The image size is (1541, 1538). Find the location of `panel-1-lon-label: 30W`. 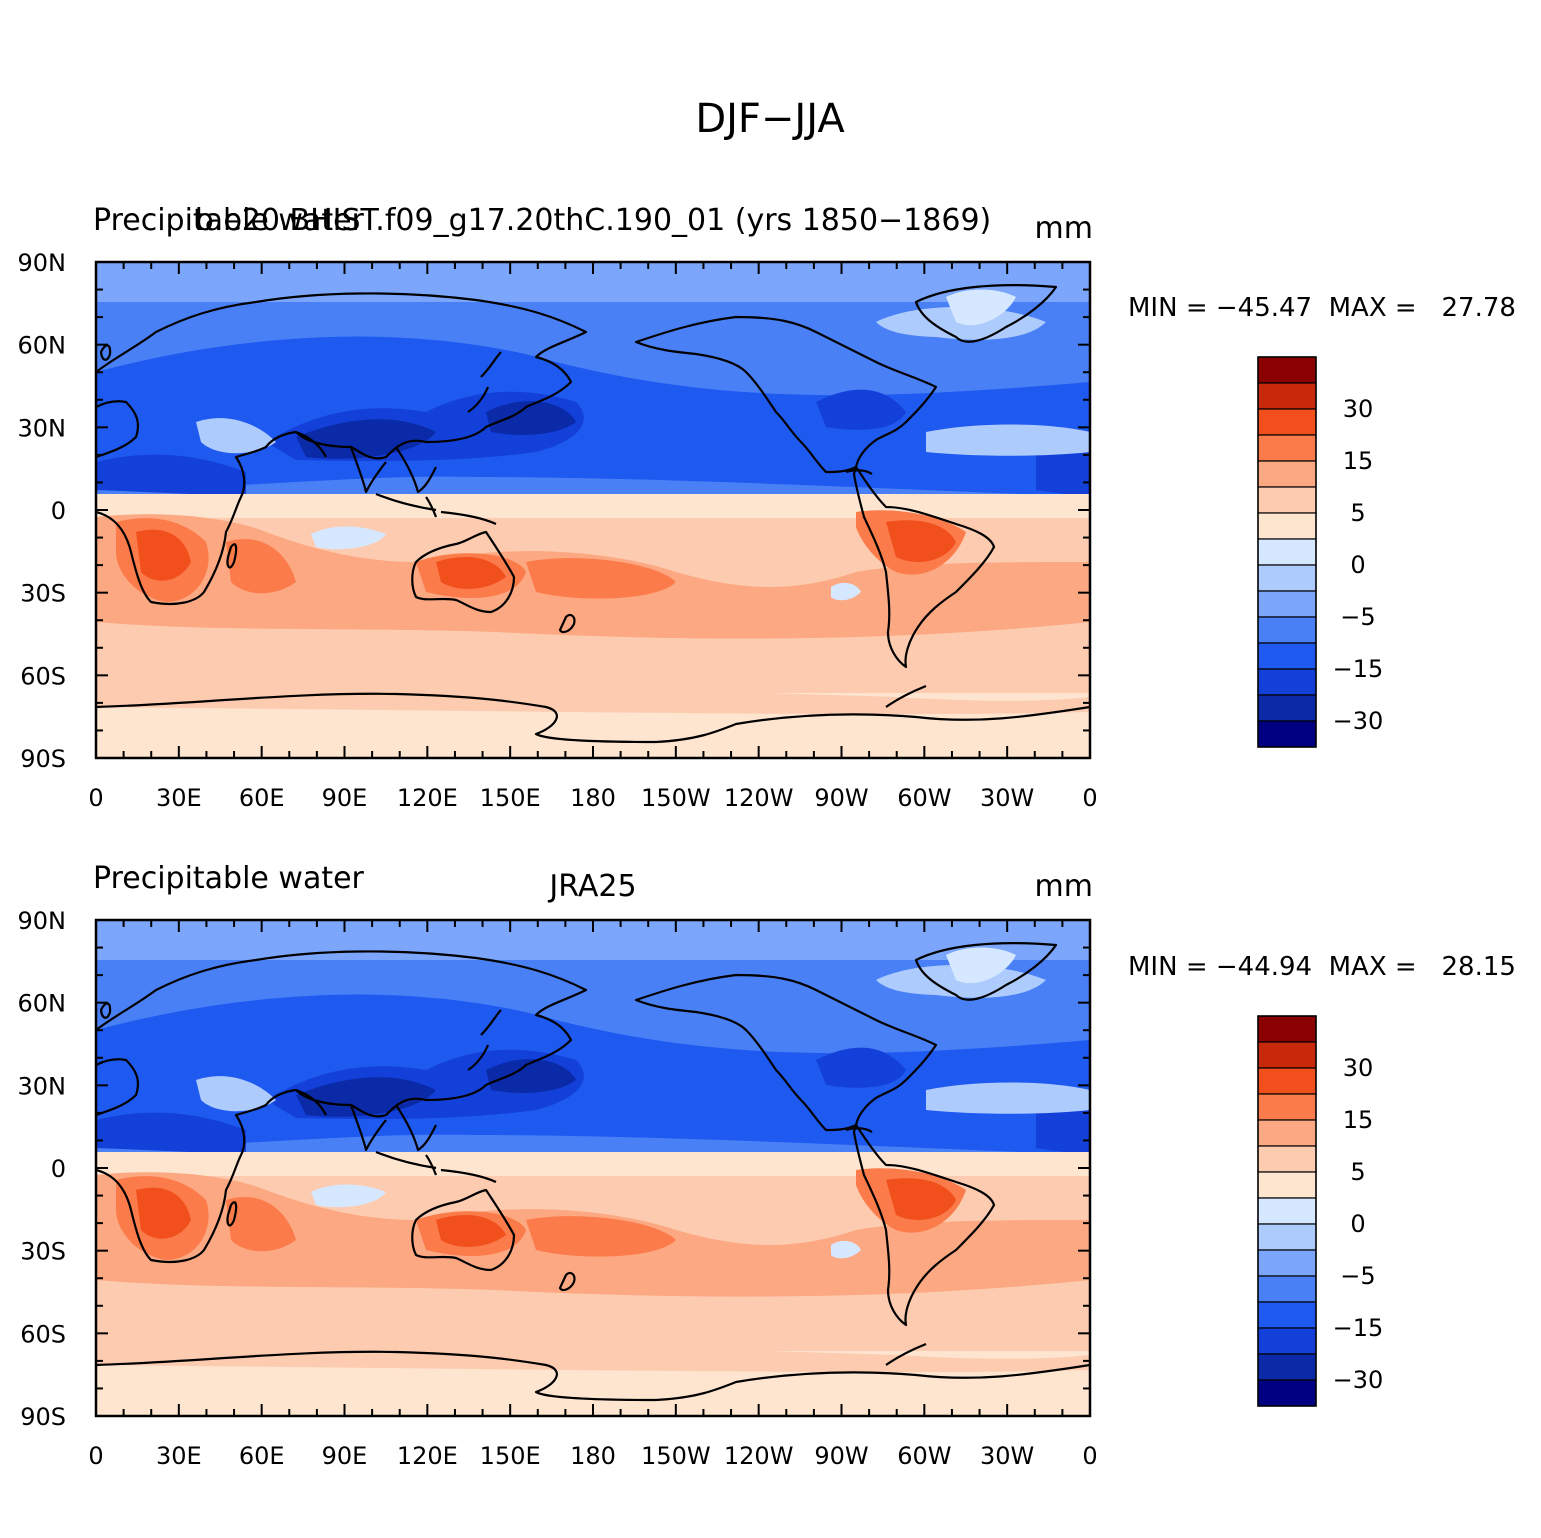

panel-1-lon-label: 30W is located at coordinates (1007, 798).